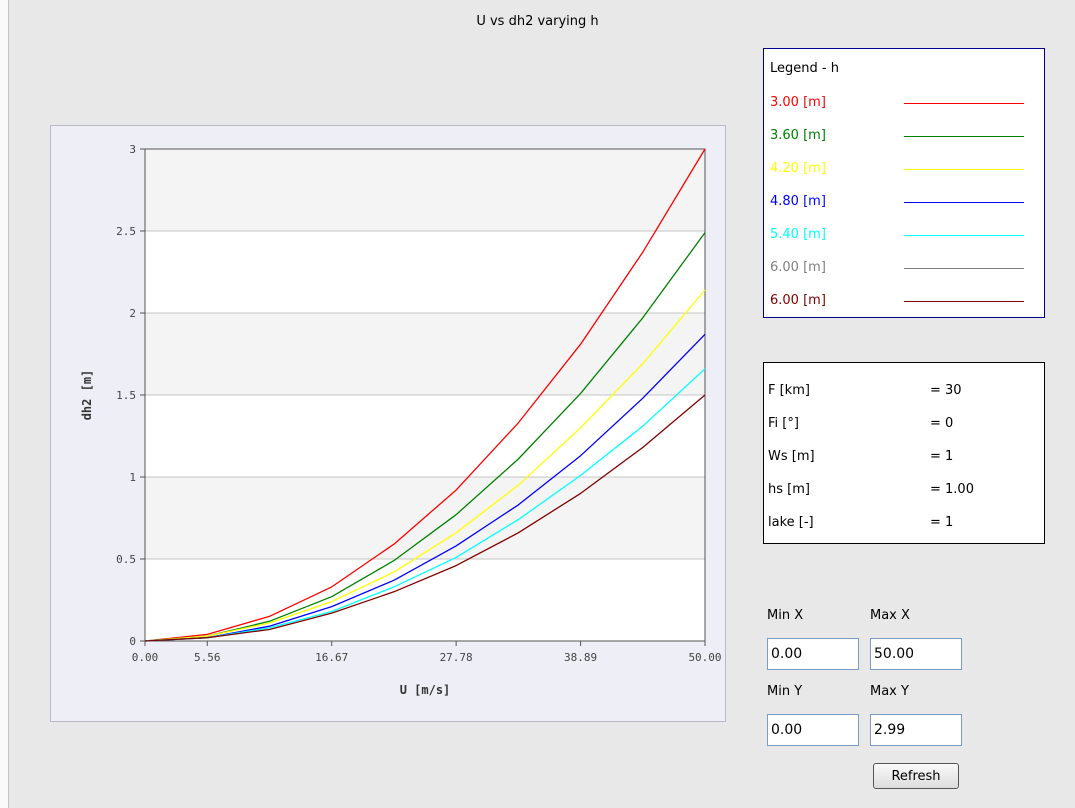 Image resolution: width=1075 pixels, height=808 pixels. What do you see at coordinates (813, 730) in the screenshot?
I see `min-y-input` at bounding box center [813, 730].